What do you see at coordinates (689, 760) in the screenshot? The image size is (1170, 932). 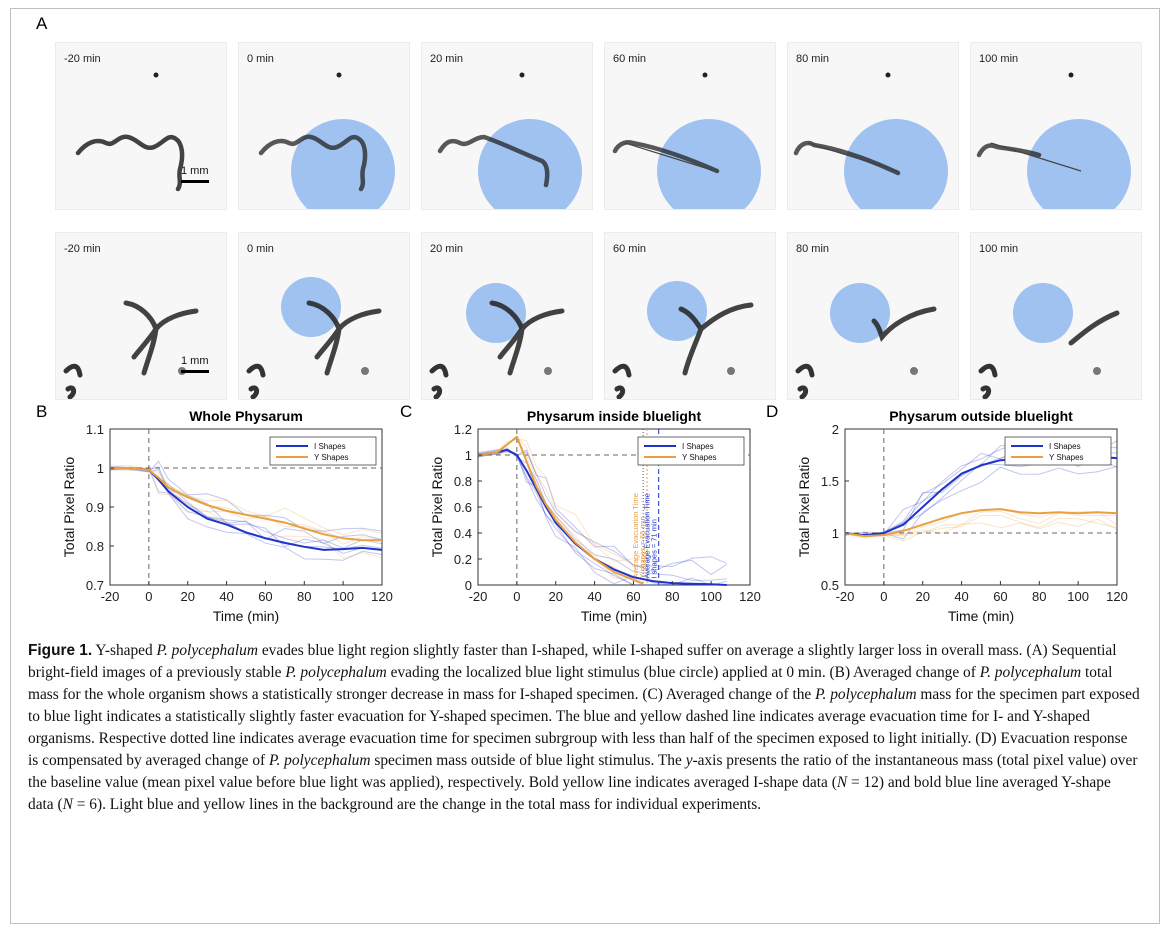 I see `caption-italic-term: y` at bounding box center [689, 760].